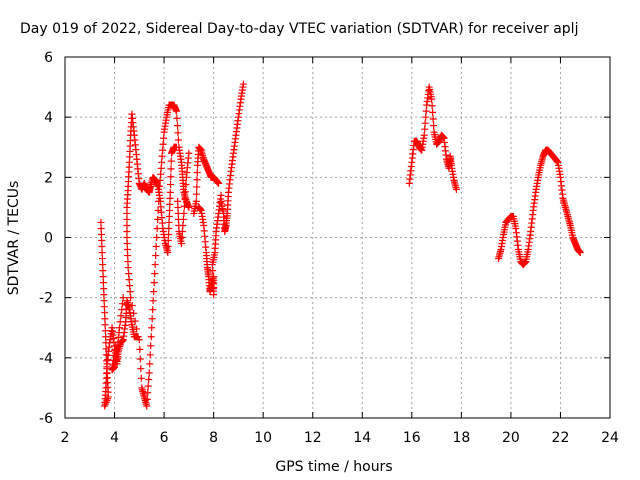 This screenshot has height=480, width=640. Describe the element at coordinates (48, 58) in the screenshot. I see `y-tick-label: 6` at that location.